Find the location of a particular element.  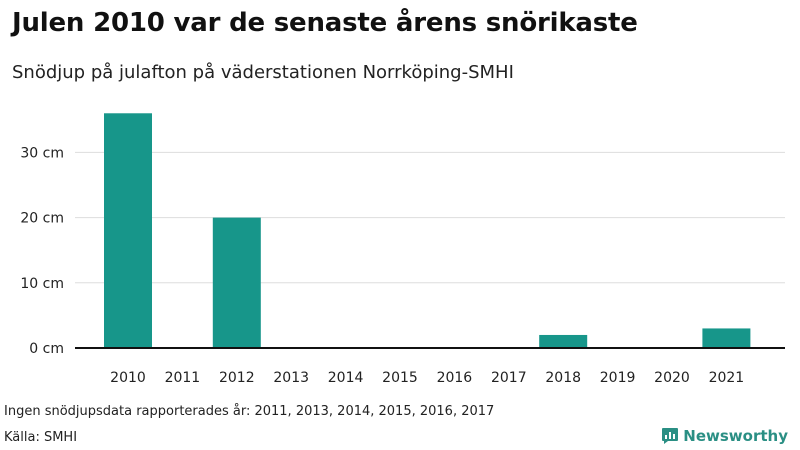

bar-2010 is located at coordinates (128, 230).